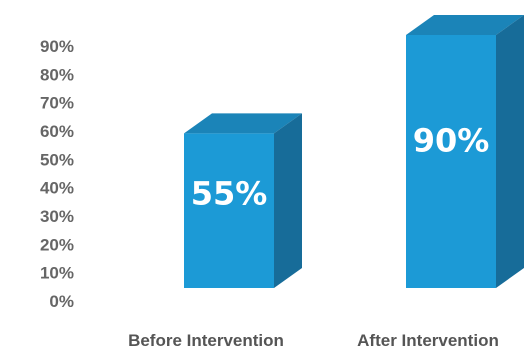 This screenshot has height=352, width=531. Describe the element at coordinates (428, 340) in the screenshot. I see `category-label: After Intervention` at that location.